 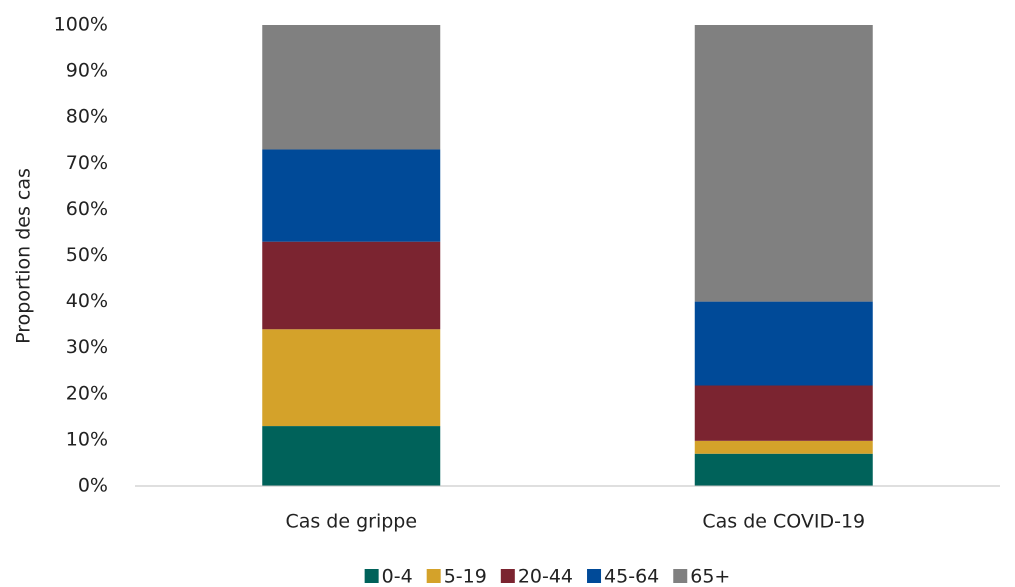 I want to click on y-tick-label: 30%, so click(x=87, y=347).